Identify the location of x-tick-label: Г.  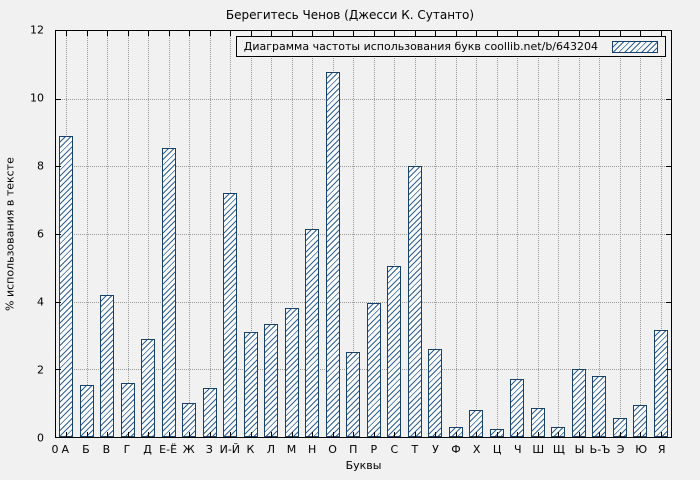
(127, 449).